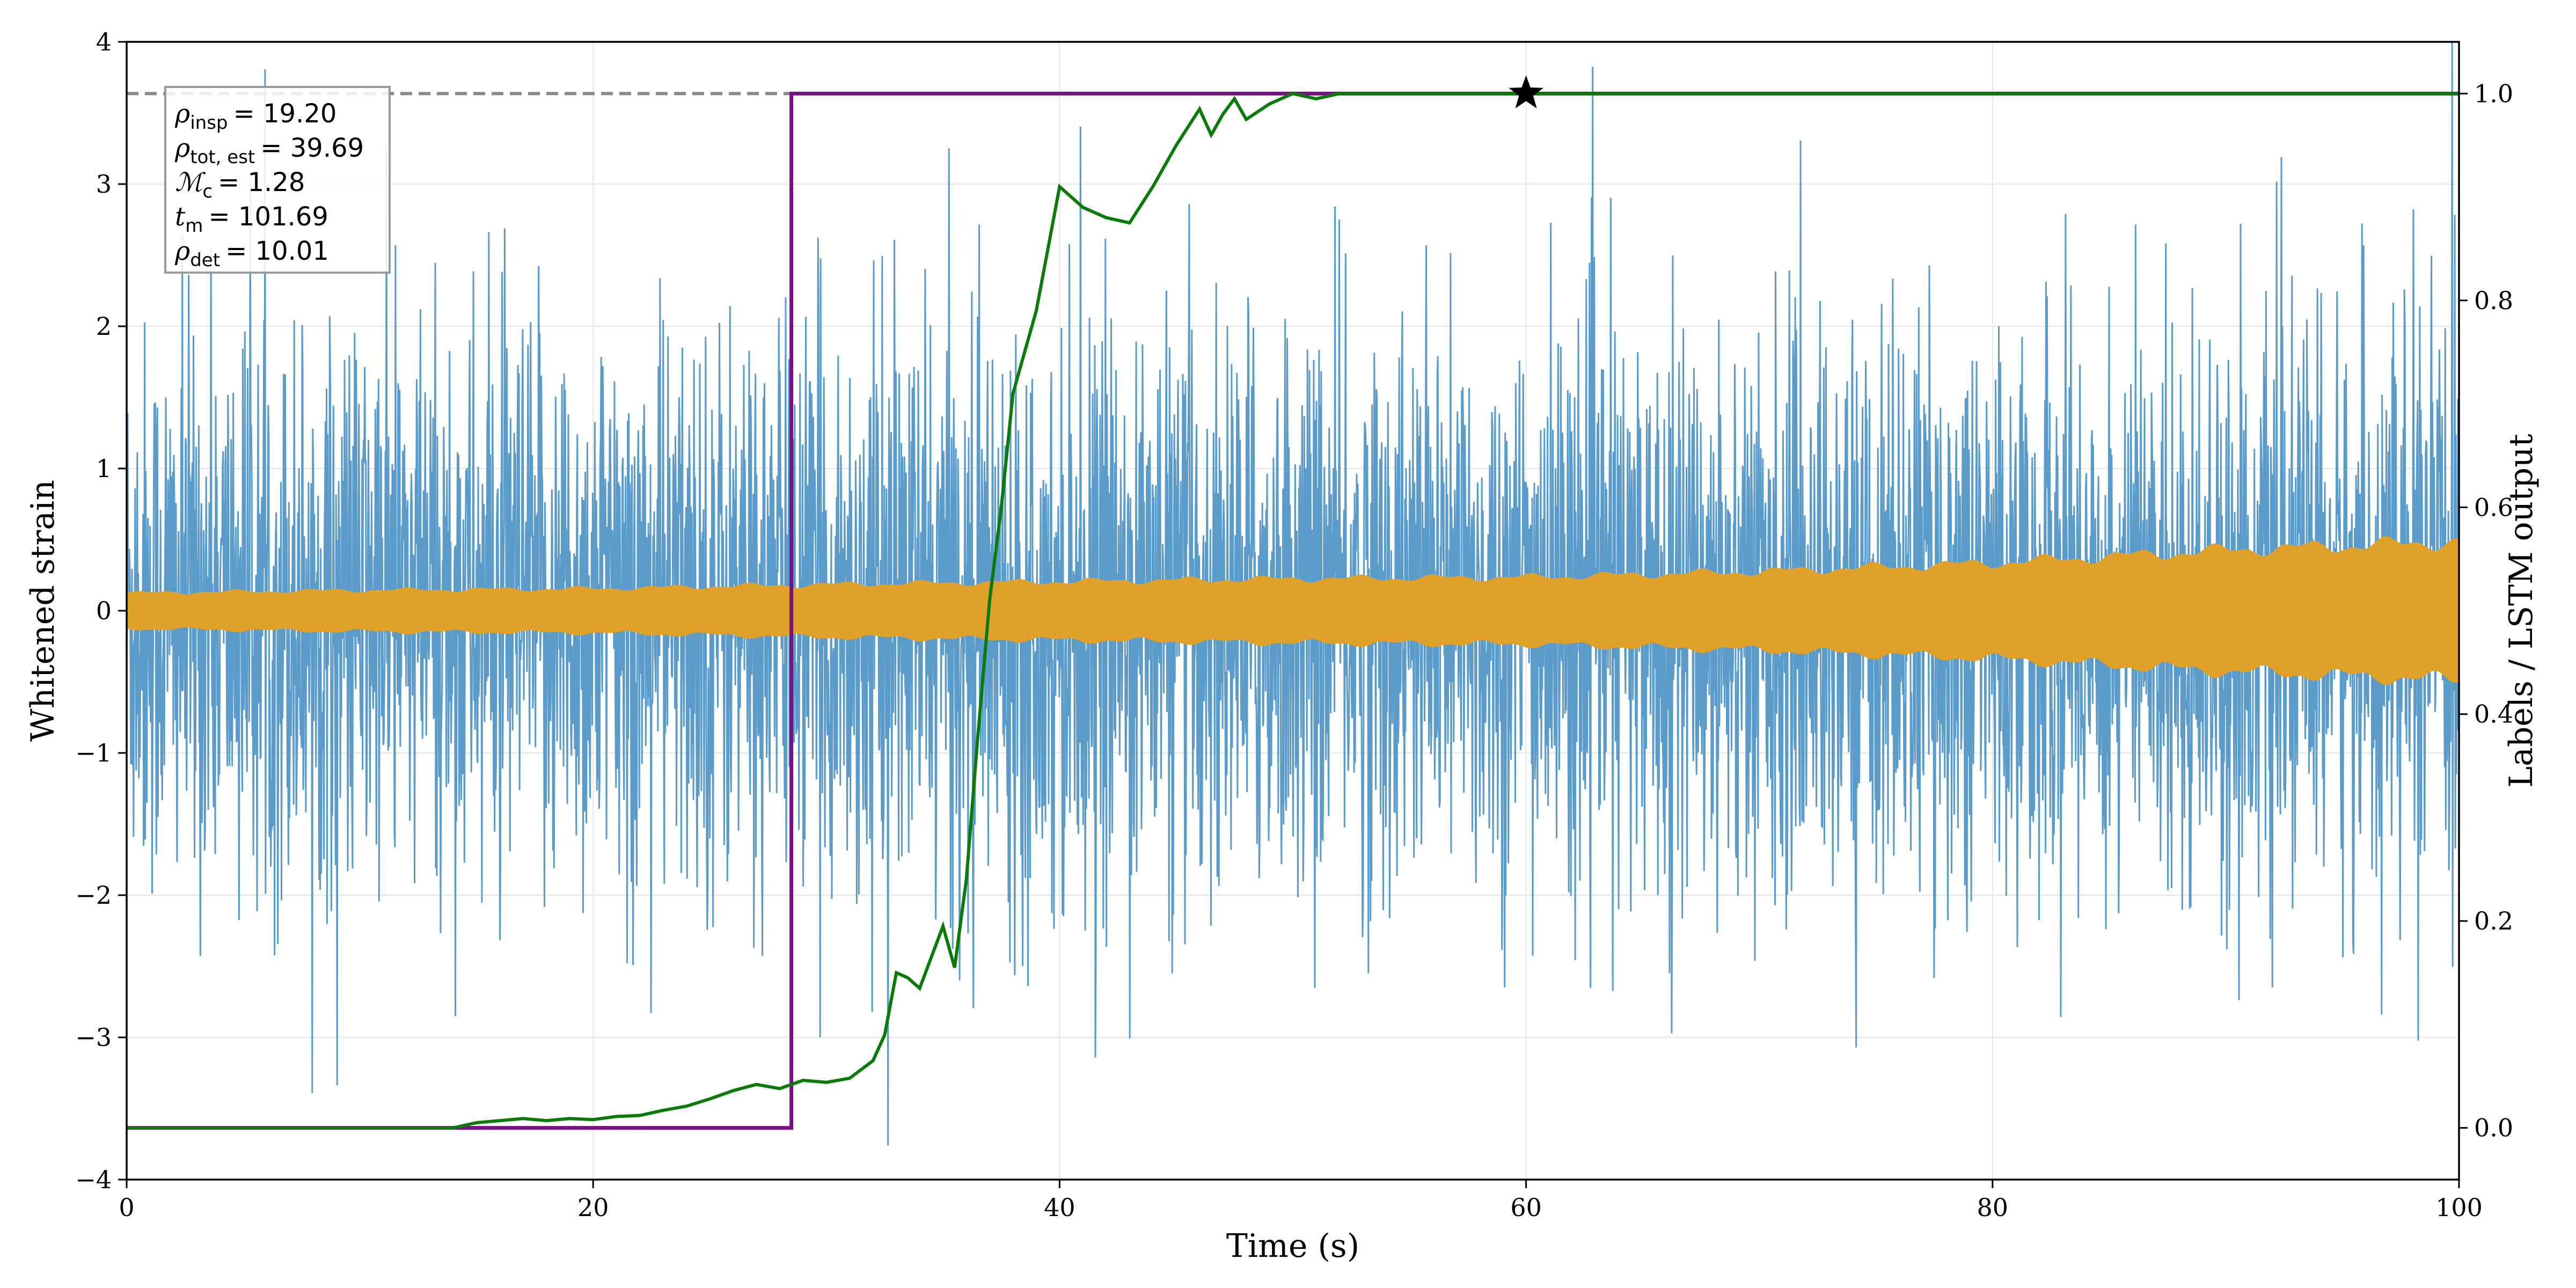 This screenshot has height=1288, width=2576. Describe the element at coordinates (222, 157) in the screenshot. I see `annotation-subscript: tot, est` at that location.